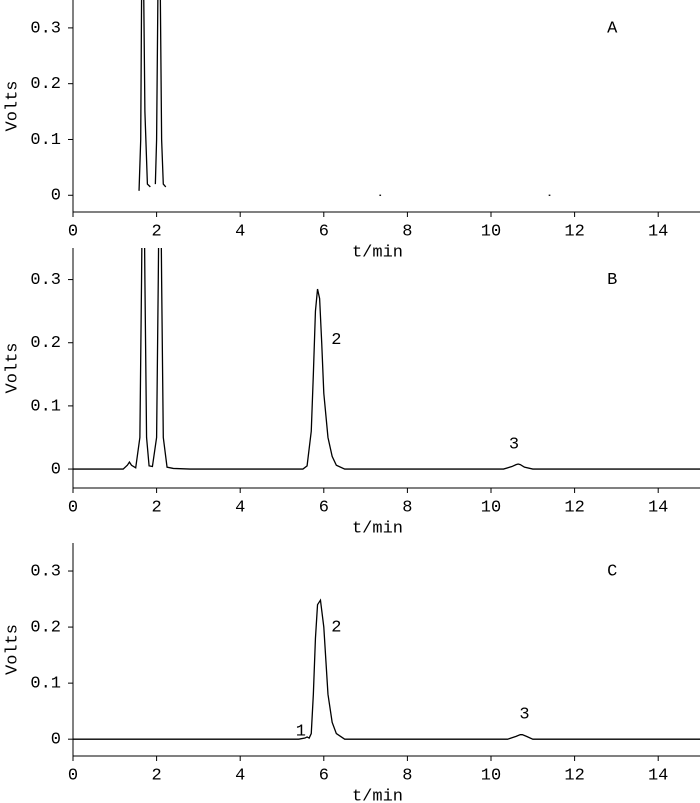  I want to click on annotation: C, so click(612, 572).